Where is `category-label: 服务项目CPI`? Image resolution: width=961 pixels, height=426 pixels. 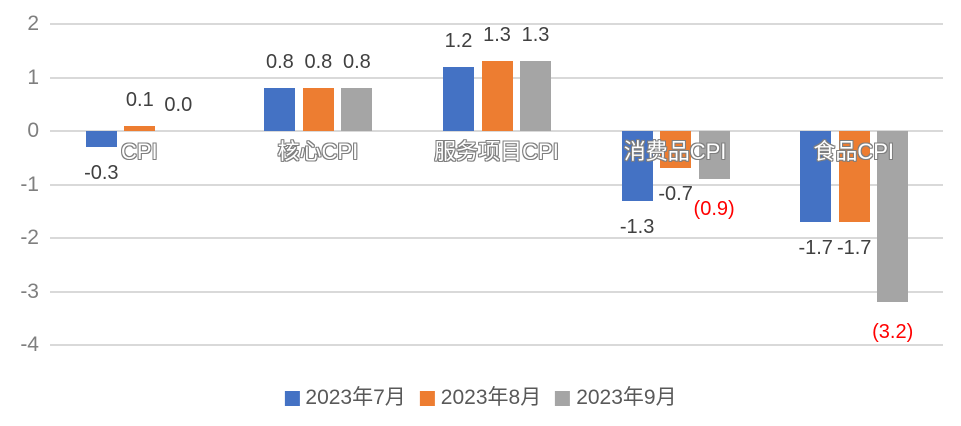 category-label: 服务项目CPI is located at coordinates (496, 151).